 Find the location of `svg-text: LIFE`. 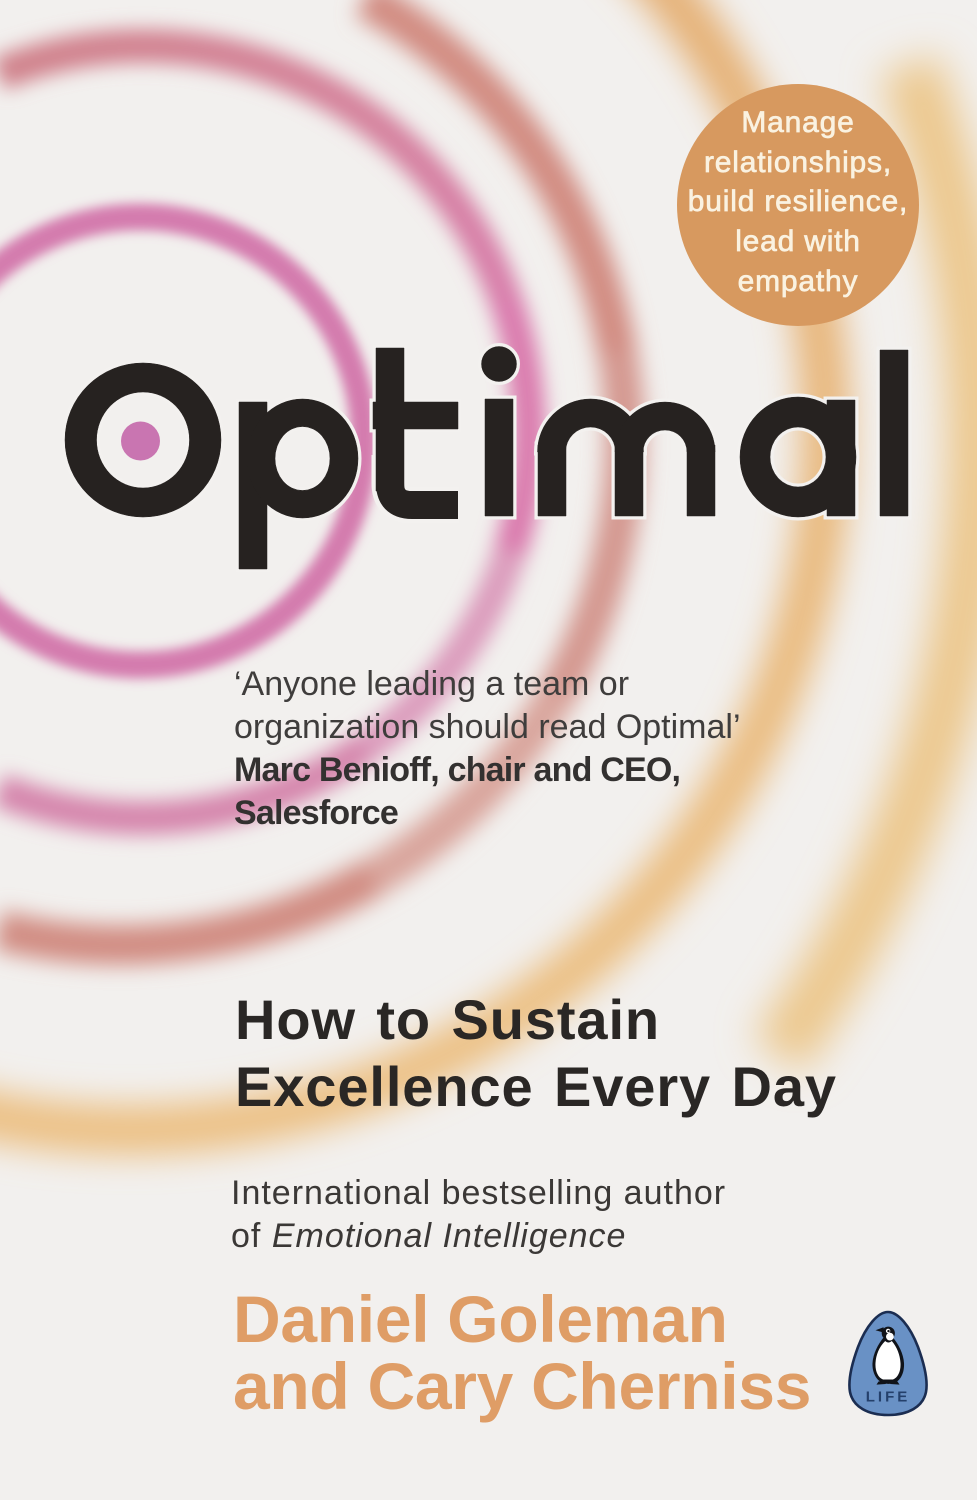

svg-text: LIFE is located at coordinates (888, 1397).